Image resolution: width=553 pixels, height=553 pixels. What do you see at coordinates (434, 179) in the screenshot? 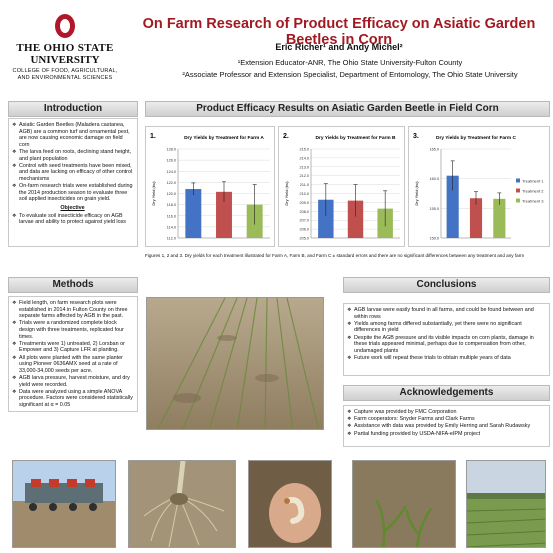
I see `chart-tick-label: 160.0` at bounding box center [434, 179].